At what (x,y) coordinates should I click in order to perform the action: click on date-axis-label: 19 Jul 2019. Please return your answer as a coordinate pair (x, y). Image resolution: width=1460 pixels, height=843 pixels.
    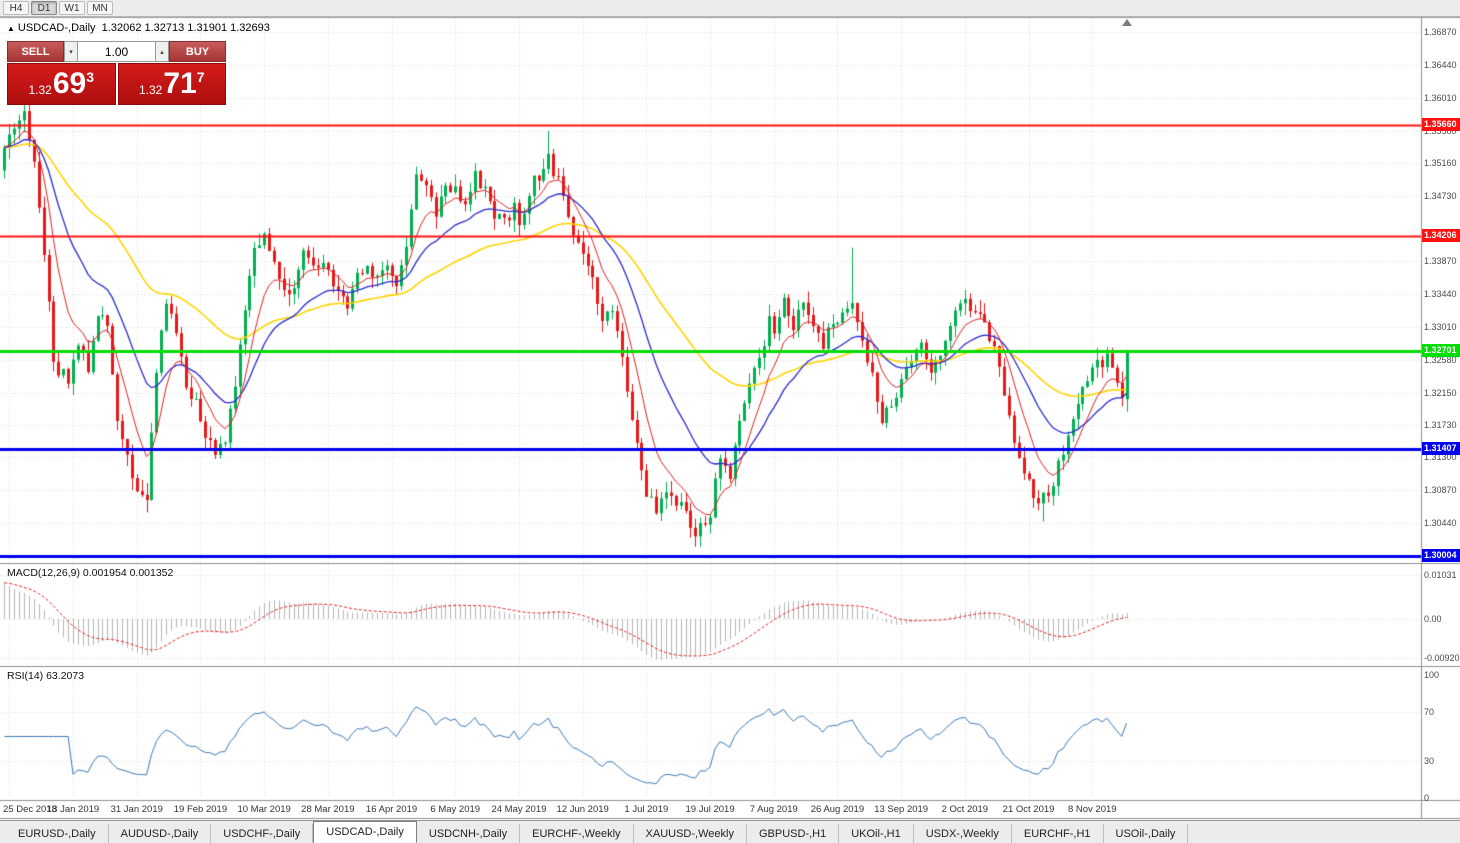
    Looking at the image, I should click on (710, 809).